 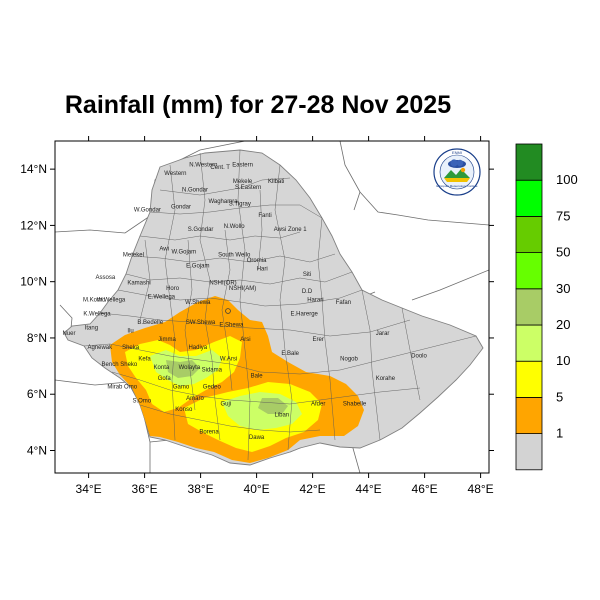 I want to click on region-label: Konso, so click(x=184, y=410).